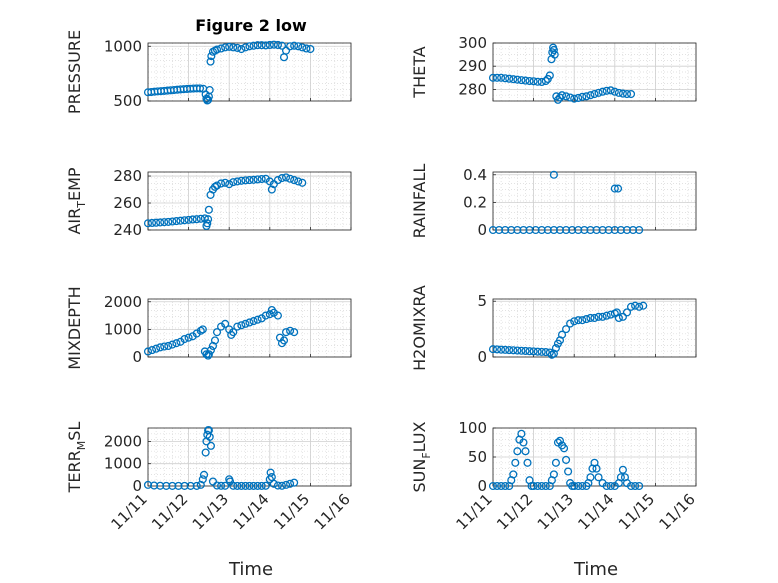  What do you see at coordinates (251, 25) in the screenshot?
I see `figure-title: Figure 2 low` at bounding box center [251, 25].